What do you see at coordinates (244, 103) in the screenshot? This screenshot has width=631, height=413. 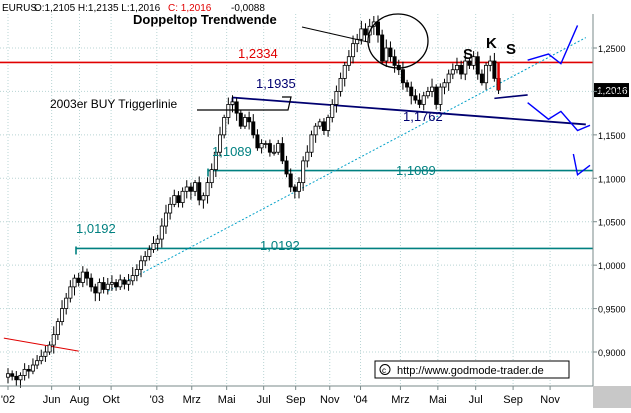 I see `trigger-pointer` at bounding box center [244, 103].